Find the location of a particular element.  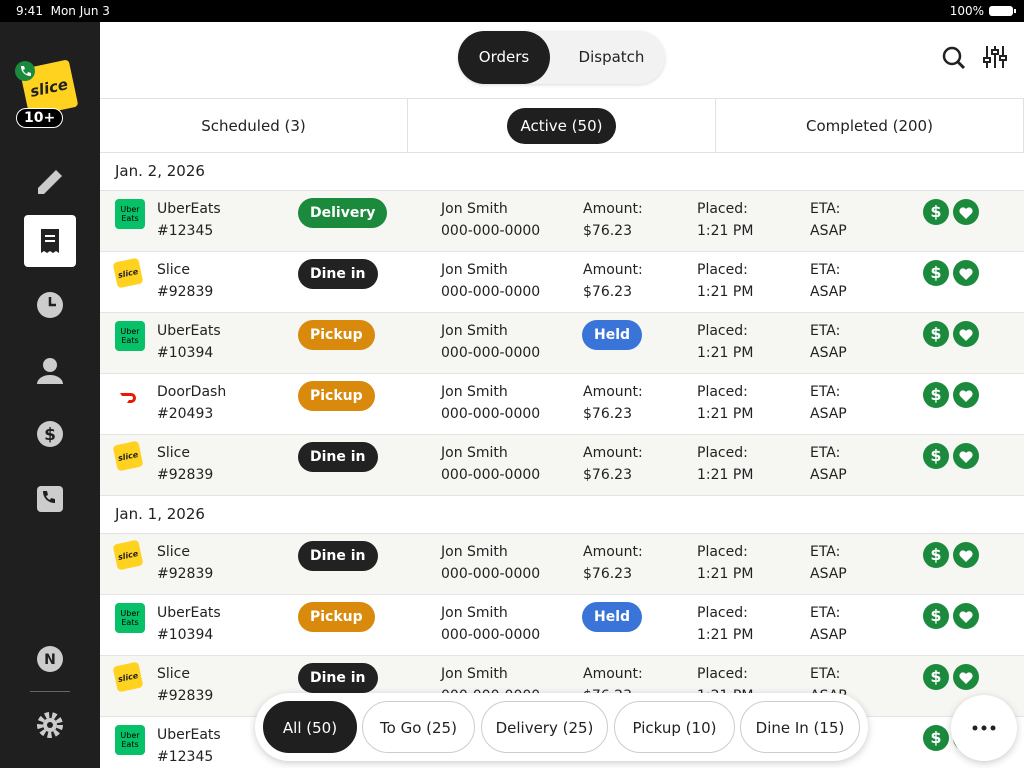

subtabs: Scheduled (3) Active (50) Completed (200) is located at coordinates (562, 126).